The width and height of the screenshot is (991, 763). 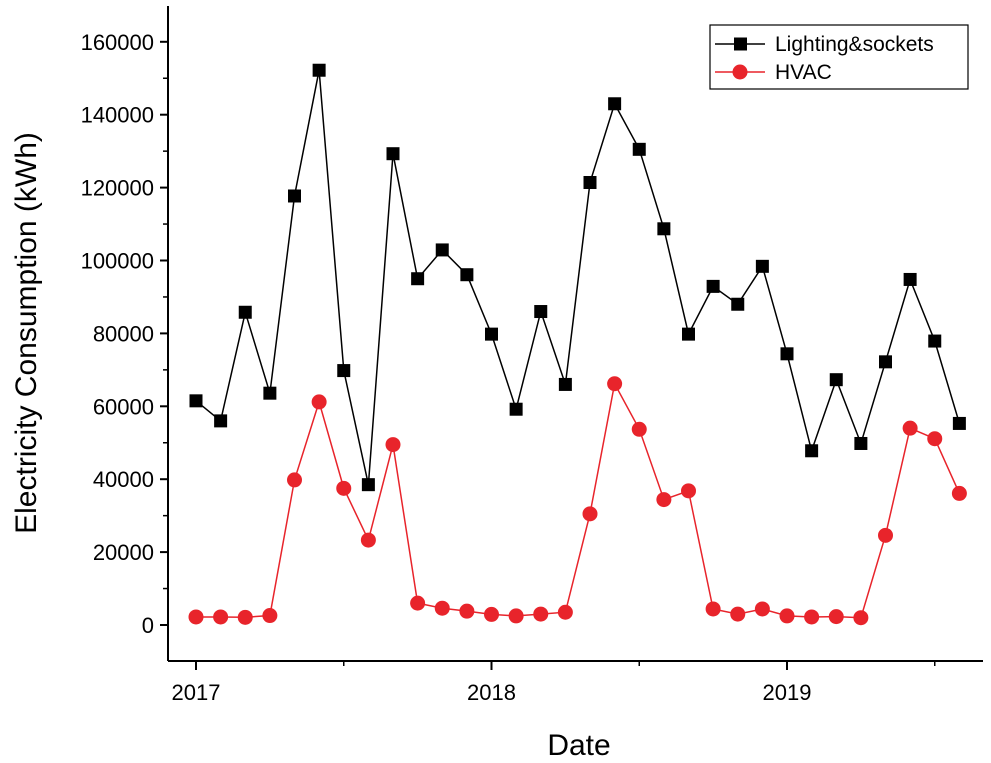 What do you see at coordinates (148, 625) in the screenshot?
I see `y-tick-label: 0` at bounding box center [148, 625].